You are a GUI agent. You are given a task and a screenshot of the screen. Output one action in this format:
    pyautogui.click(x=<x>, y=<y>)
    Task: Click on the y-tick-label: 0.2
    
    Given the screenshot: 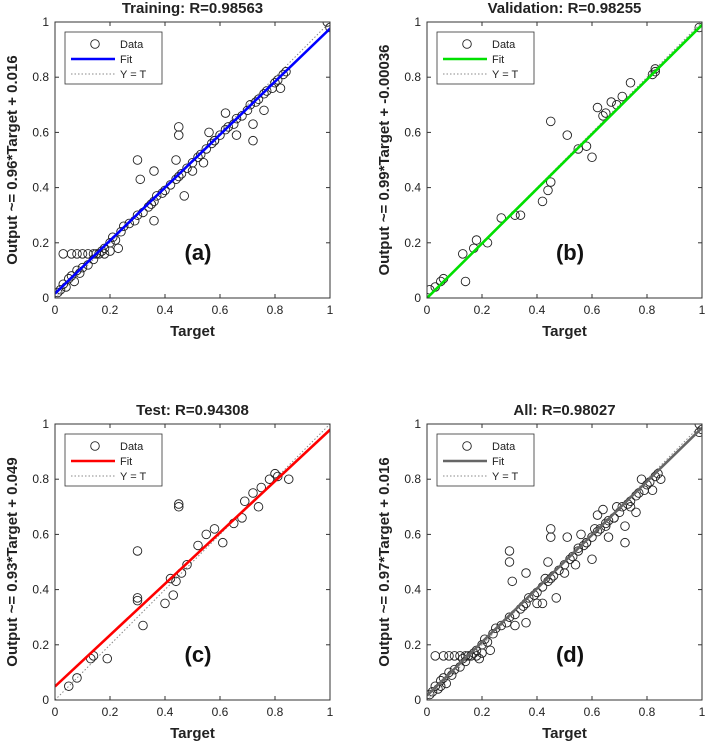 What is the action you would take?
    pyautogui.click(x=40, y=243)
    